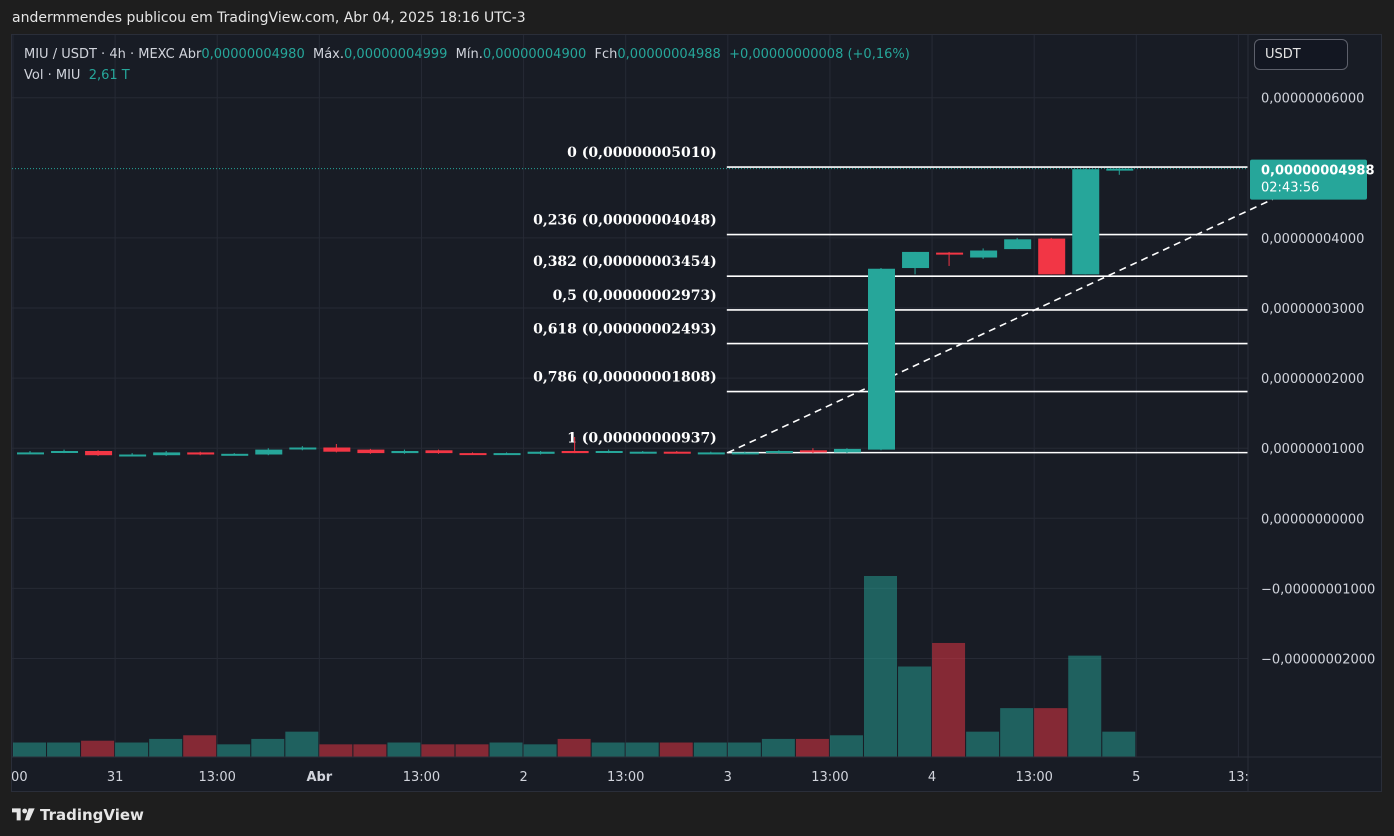 This screenshot has width=1394, height=836. Describe the element at coordinates (728, 777) in the screenshot. I see `time-axis-tick-label: 3` at that location.